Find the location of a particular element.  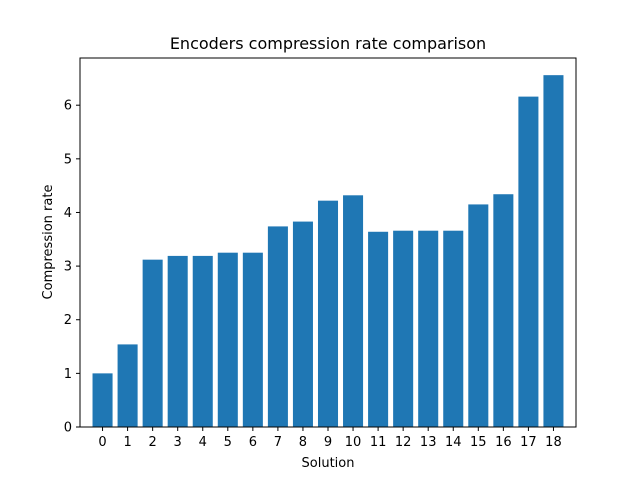

x-tick-label: 15 is located at coordinates (478, 442).